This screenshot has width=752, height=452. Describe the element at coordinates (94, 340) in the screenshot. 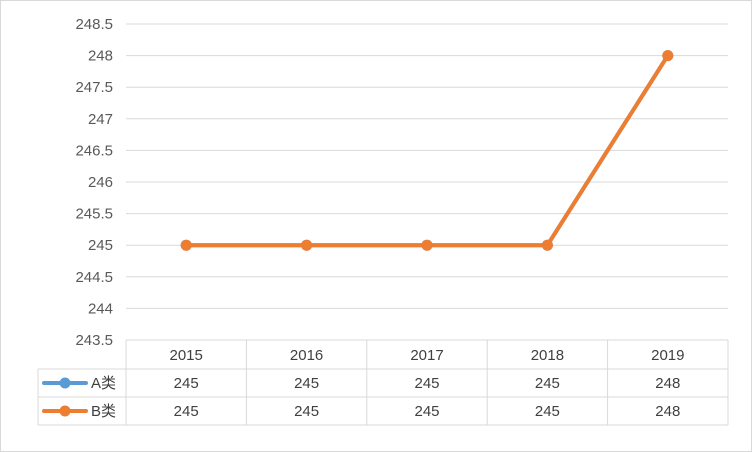

I see `y-tick-label: 243.5` at that location.